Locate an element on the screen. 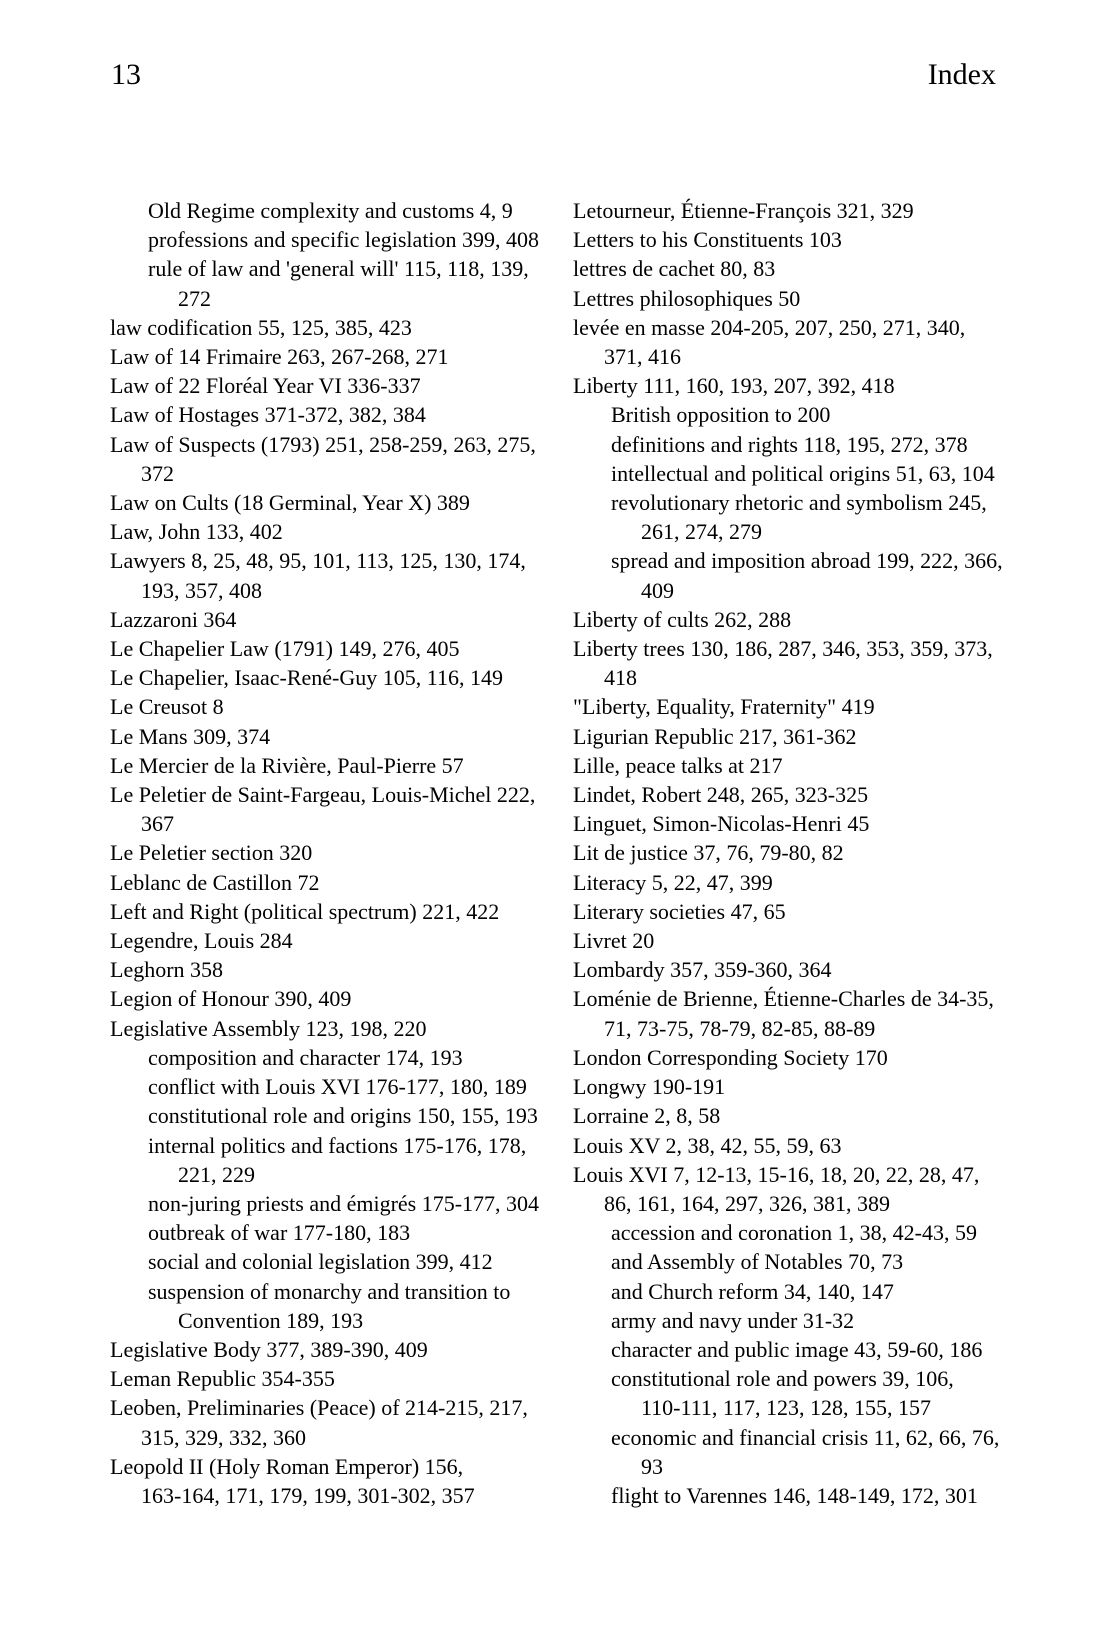 The image size is (1104, 1643). index-entry-line: 409 is located at coordinates (657, 590).